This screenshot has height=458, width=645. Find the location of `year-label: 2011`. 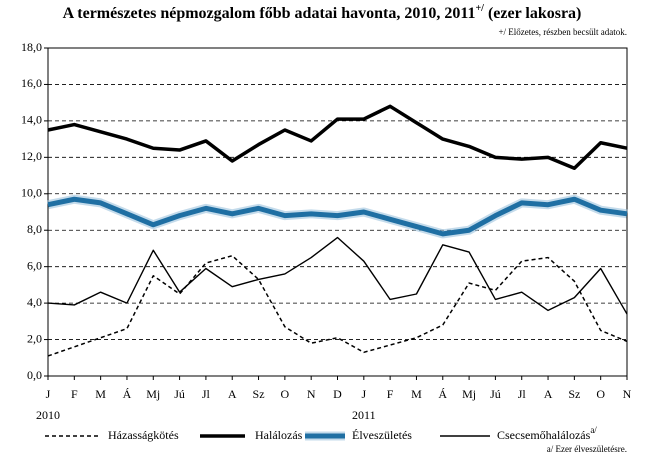

year-label: 2011 is located at coordinates (364, 415).